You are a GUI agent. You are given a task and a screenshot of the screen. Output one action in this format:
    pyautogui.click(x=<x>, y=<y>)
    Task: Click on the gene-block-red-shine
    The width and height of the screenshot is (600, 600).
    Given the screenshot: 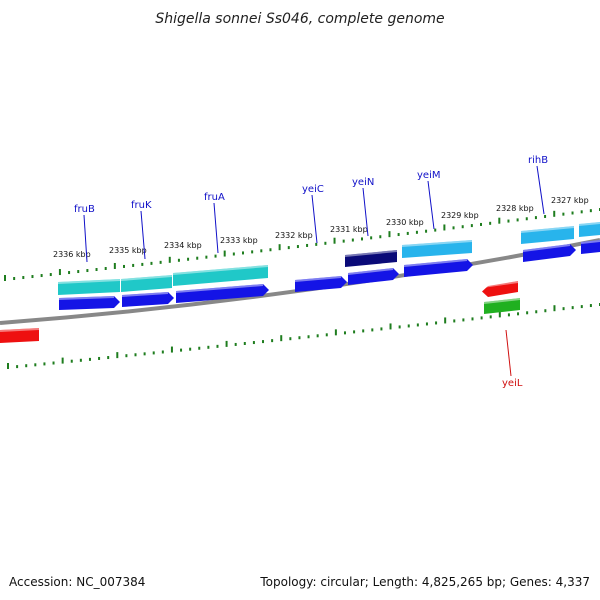 What is the action you would take?
    pyautogui.click(x=20, y=330)
    